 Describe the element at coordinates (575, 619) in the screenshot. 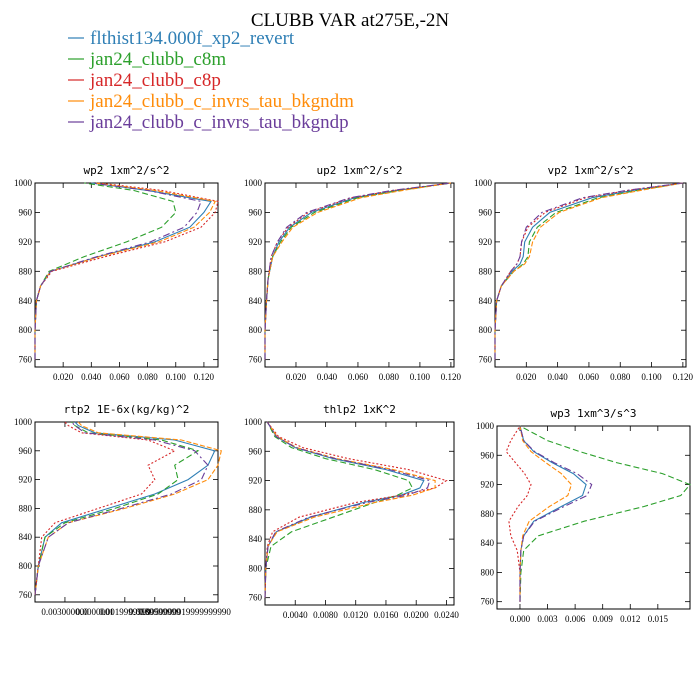

I see `x-tick-label: 0.006` at that location.